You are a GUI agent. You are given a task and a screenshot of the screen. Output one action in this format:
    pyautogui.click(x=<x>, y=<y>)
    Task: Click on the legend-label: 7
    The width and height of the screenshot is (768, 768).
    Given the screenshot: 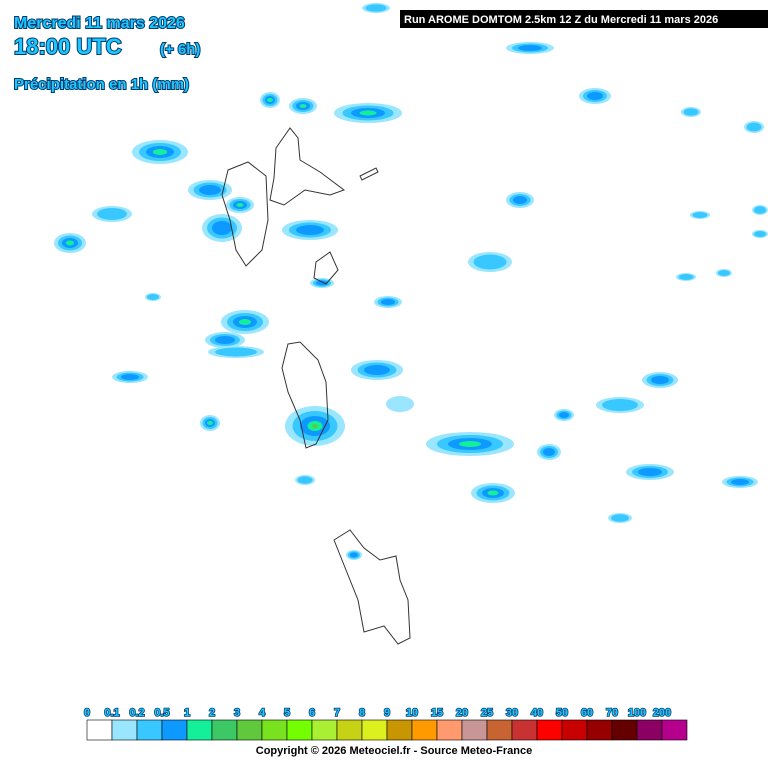 What is the action you would take?
    pyautogui.click(x=337, y=713)
    